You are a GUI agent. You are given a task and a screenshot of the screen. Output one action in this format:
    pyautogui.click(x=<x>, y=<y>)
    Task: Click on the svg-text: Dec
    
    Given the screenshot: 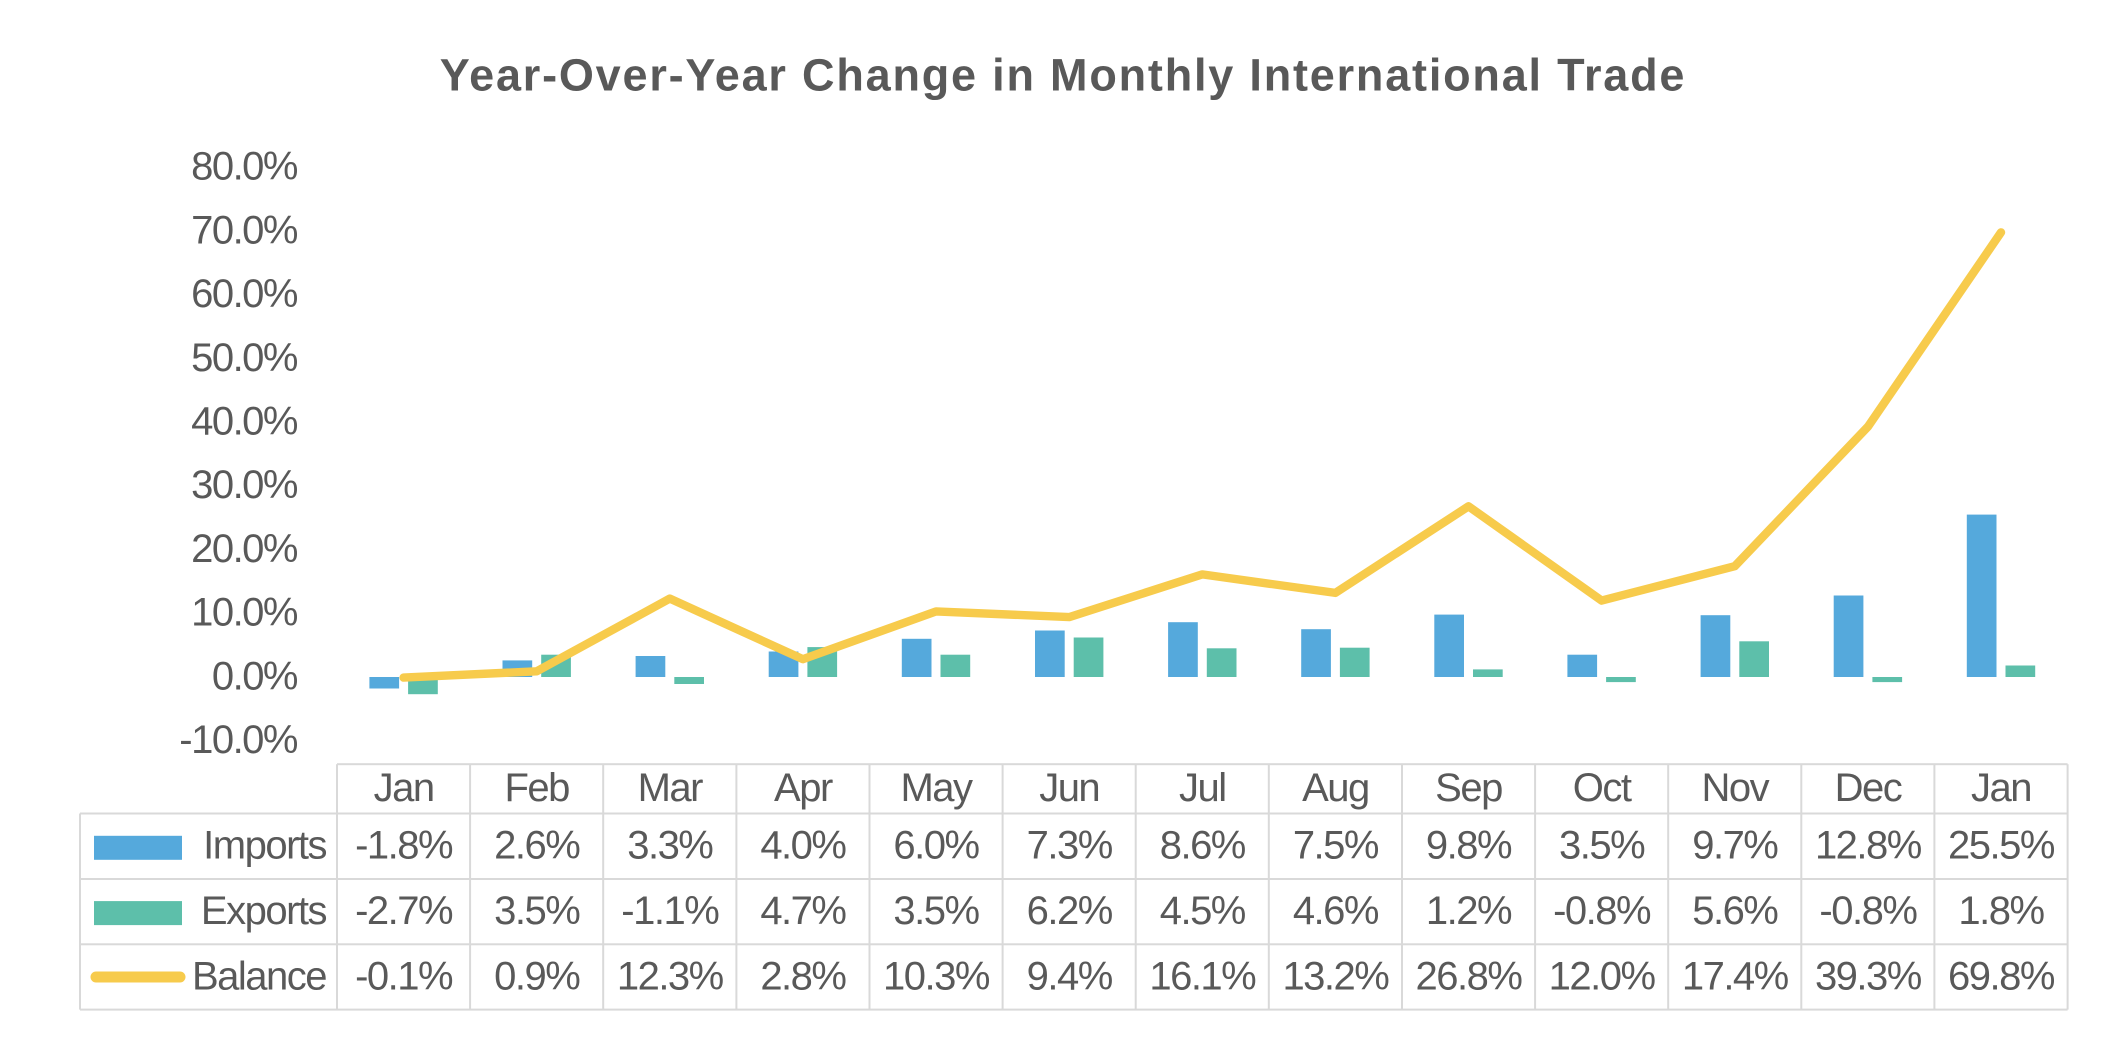 What is the action you would take?
    pyautogui.click(x=1868, y=788)
    